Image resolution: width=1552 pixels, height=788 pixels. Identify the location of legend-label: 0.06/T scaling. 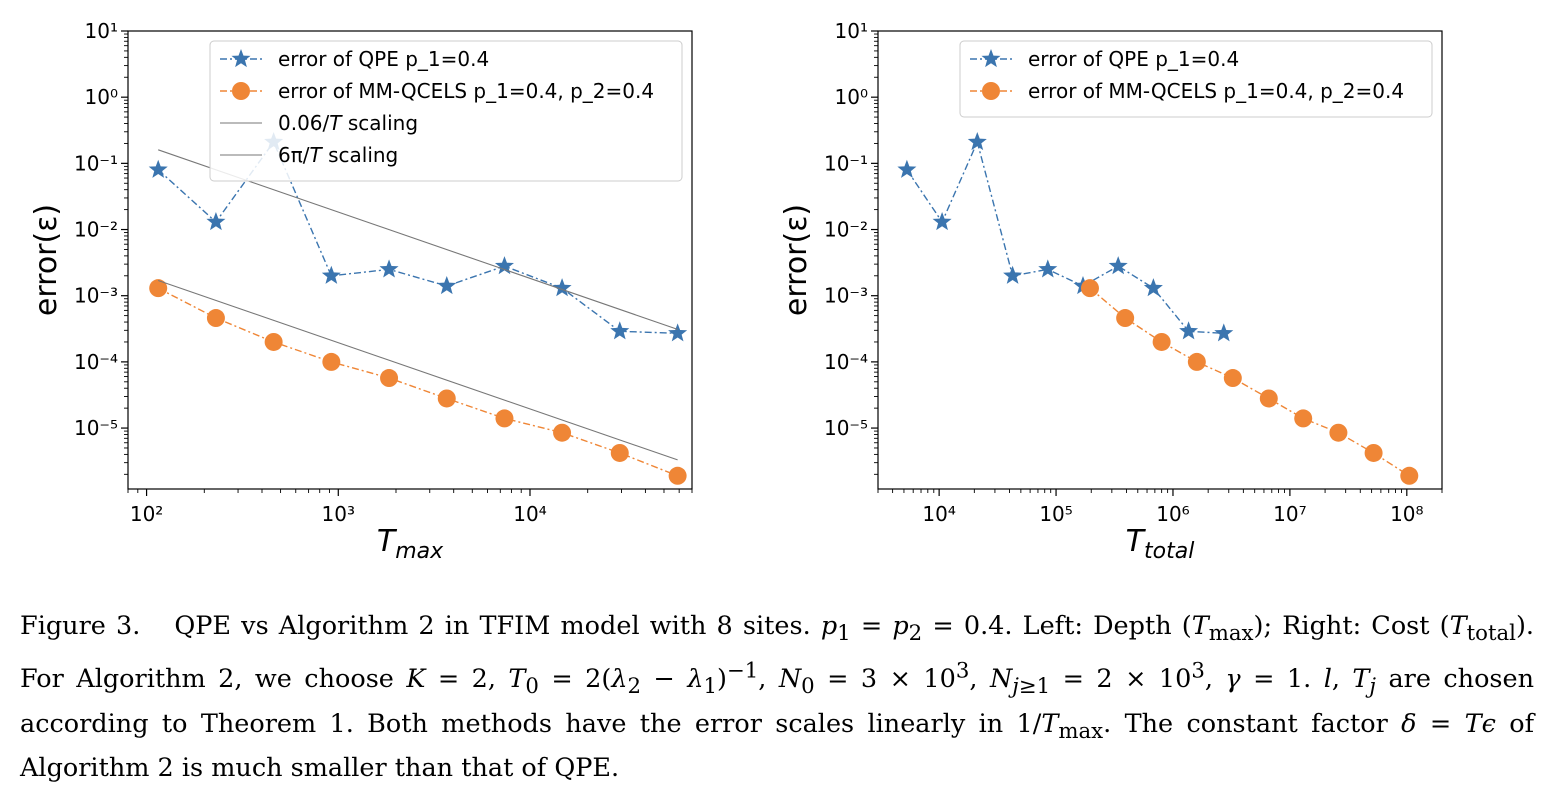
(348, 123).